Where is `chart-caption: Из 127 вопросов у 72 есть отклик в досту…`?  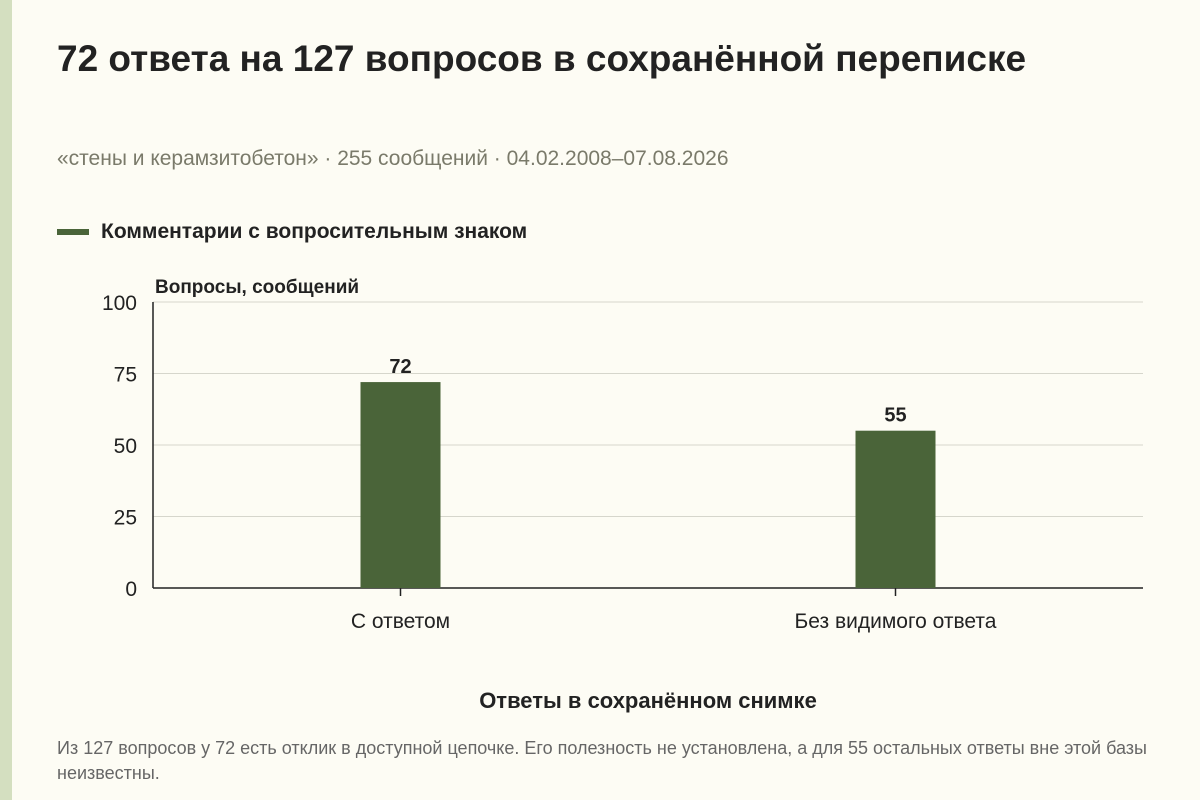 chart-caption: Из 127 вопросов у 72 есть отклик в досту… is located at coordinates (602, 760).